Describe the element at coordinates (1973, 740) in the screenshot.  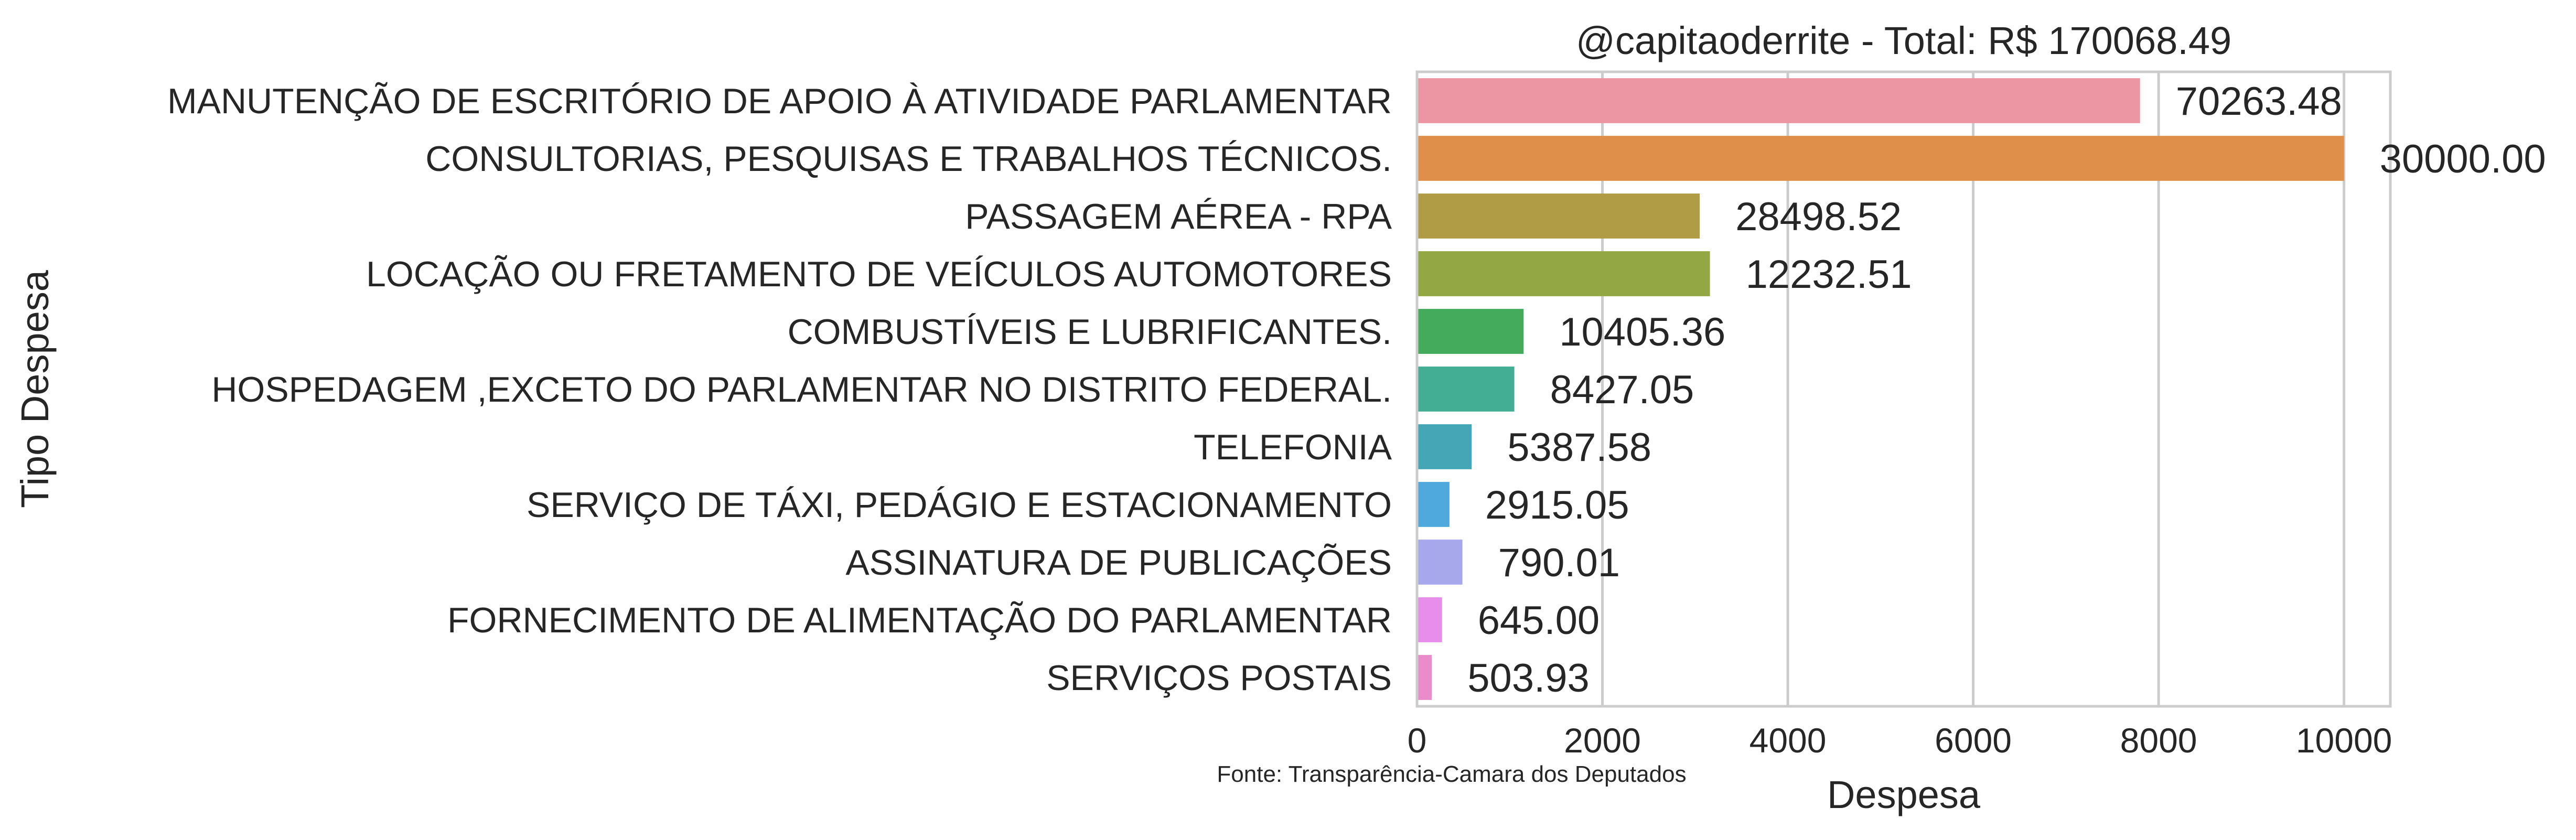
I see `x-tick-label: 6000` at that location.